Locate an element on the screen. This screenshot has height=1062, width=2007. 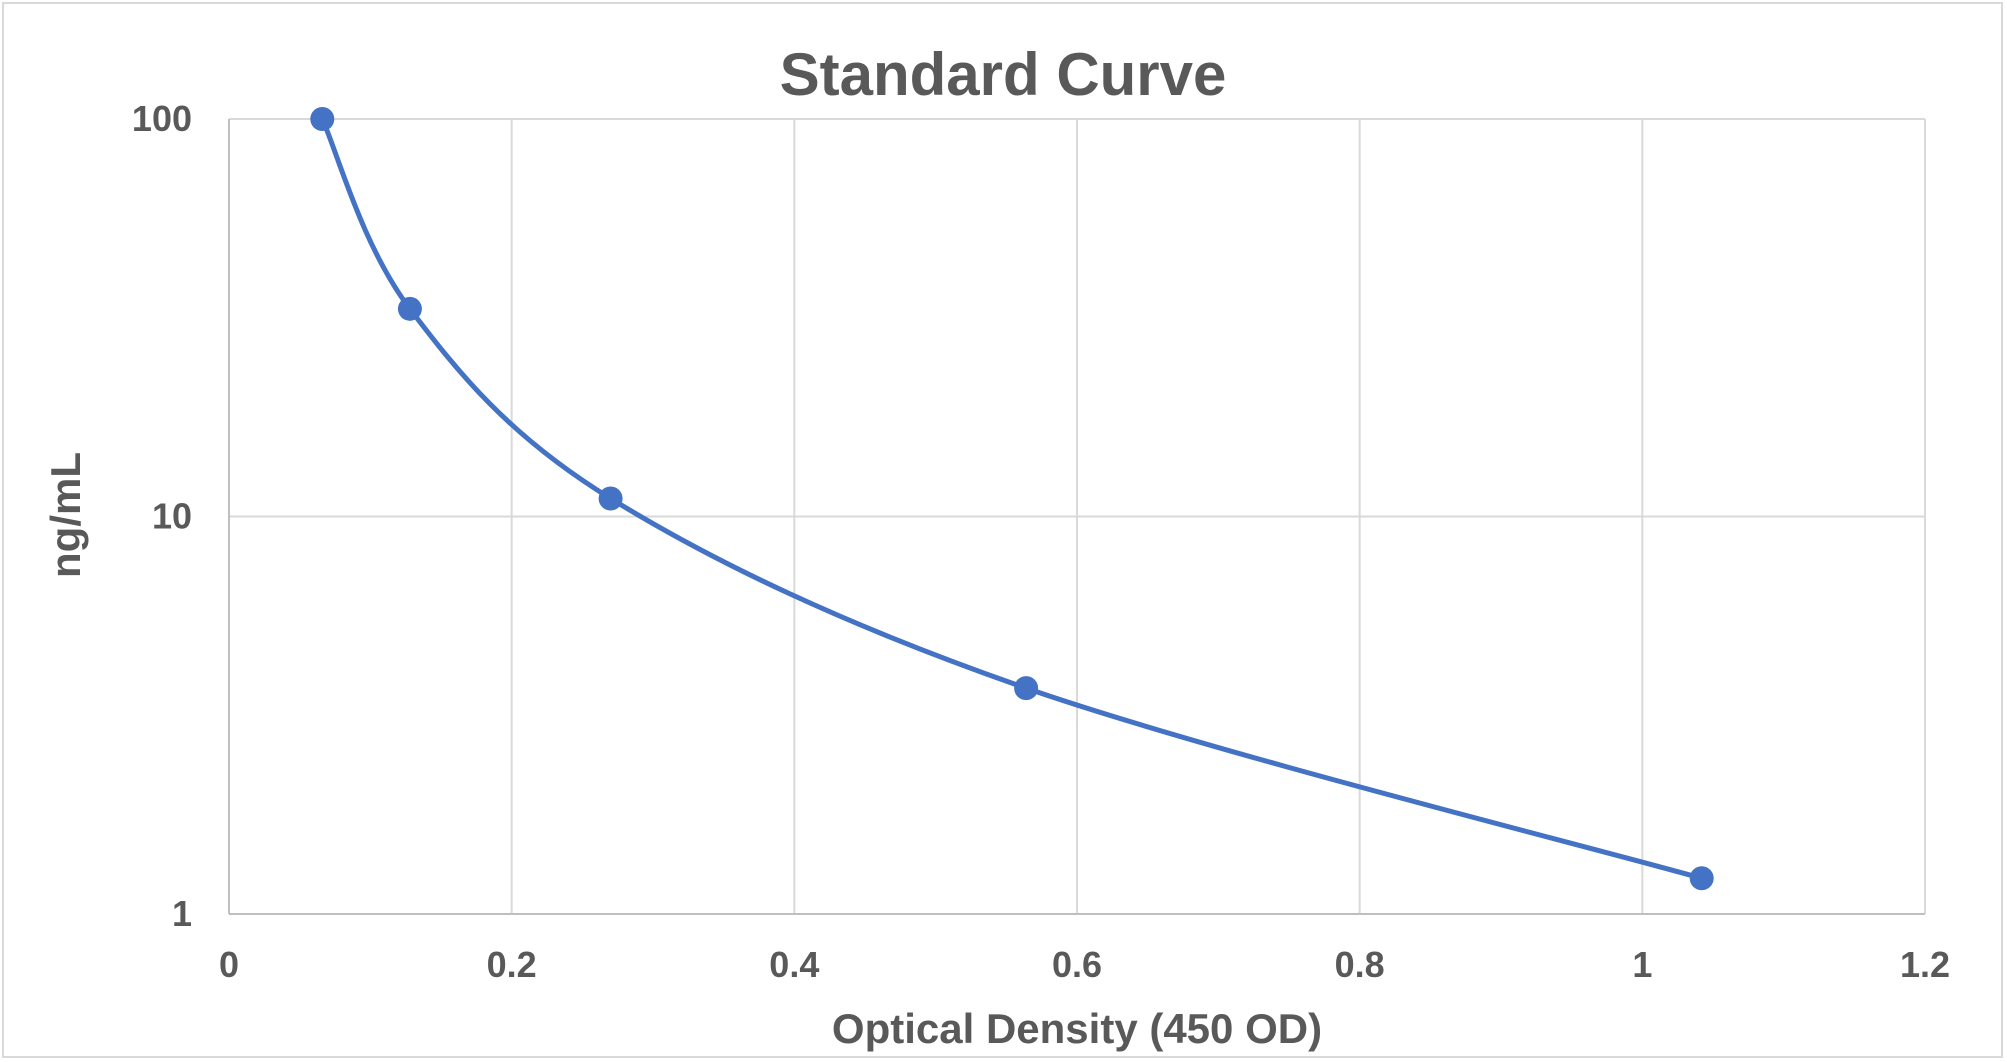
y-tick-label: 1 is located at coordinates (182, 913).